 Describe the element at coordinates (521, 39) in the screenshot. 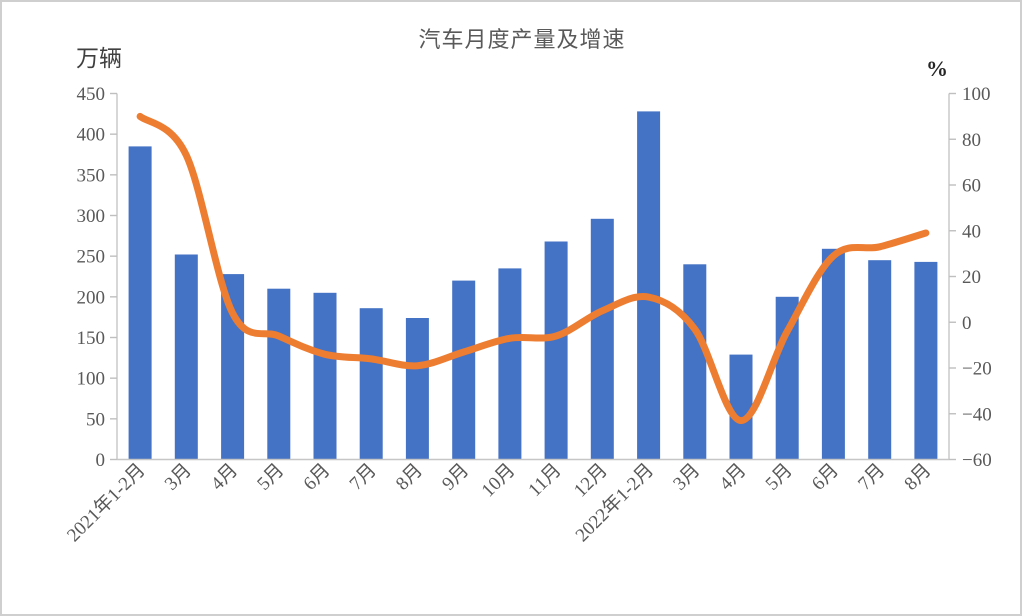

I see `chart-title: 汽车月度产量及增速` at that location.